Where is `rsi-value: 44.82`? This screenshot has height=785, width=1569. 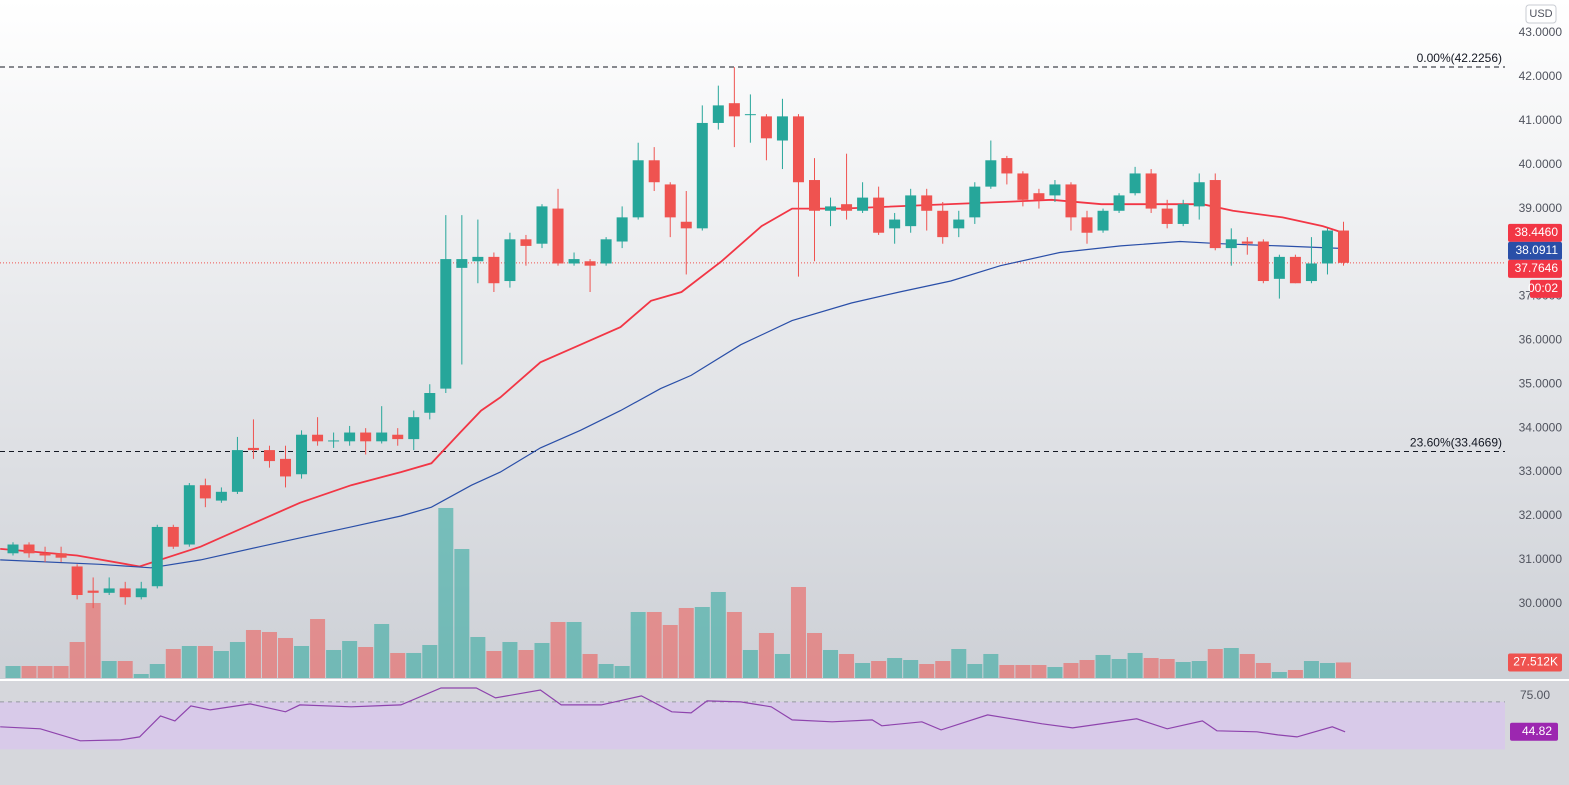
rsi-value: 44.82 is located at coordinates (1537, 731).